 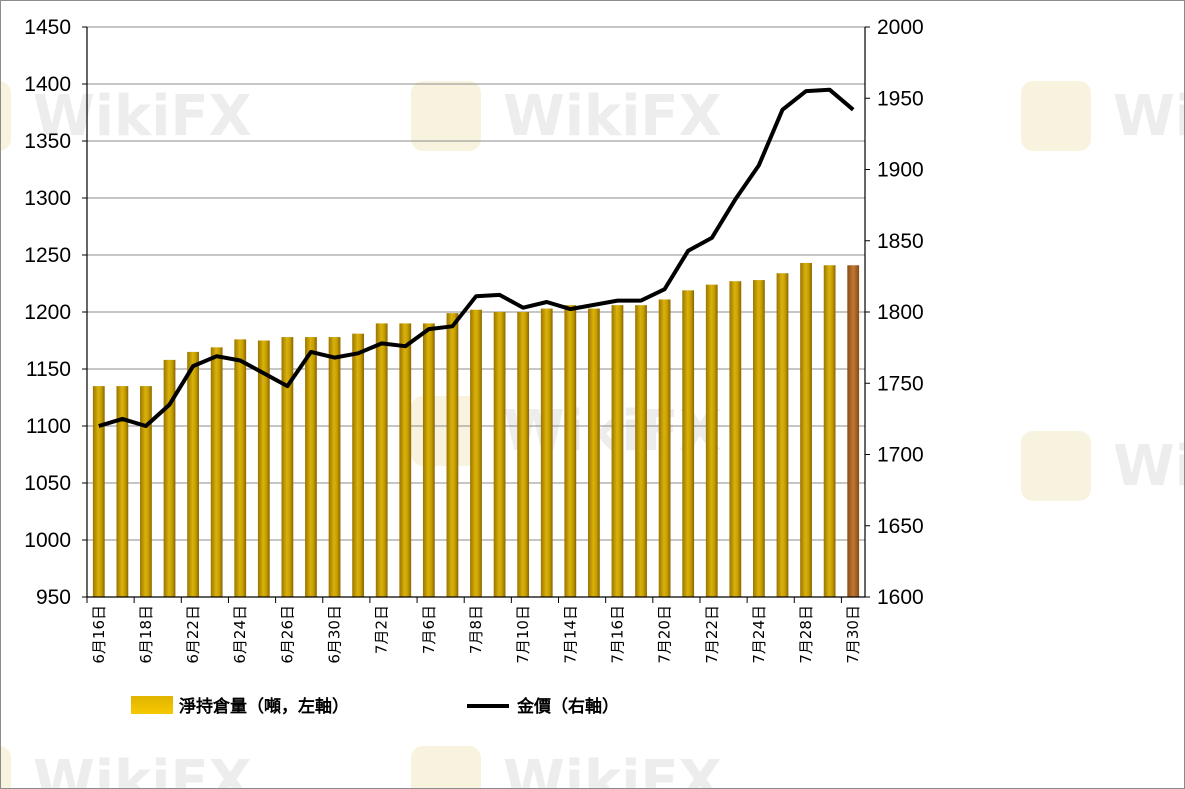 What do you see at coordinates (240, 634) in the screenshot?
I see `category-label: 6月24日` at bounding box center [240, 634].